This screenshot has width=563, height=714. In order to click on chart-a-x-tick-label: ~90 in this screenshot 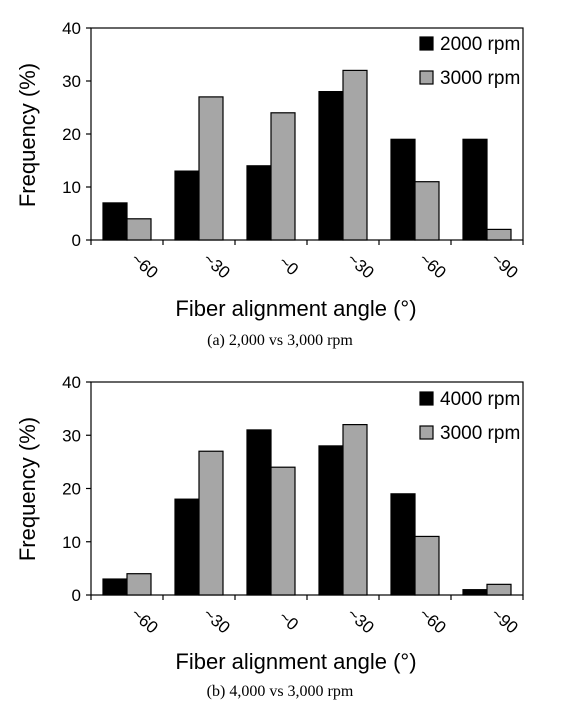, I will do `click(504, 265)`.